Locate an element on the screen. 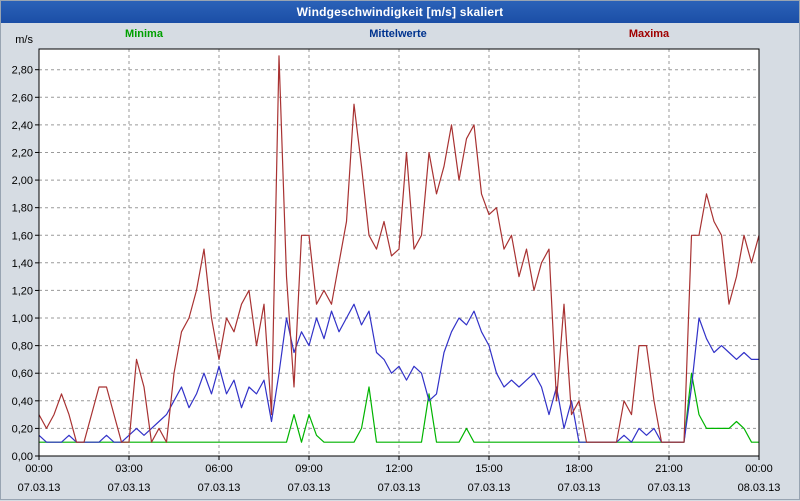  y-axis-unit-label: m/s is located at coordinates (24, 40).